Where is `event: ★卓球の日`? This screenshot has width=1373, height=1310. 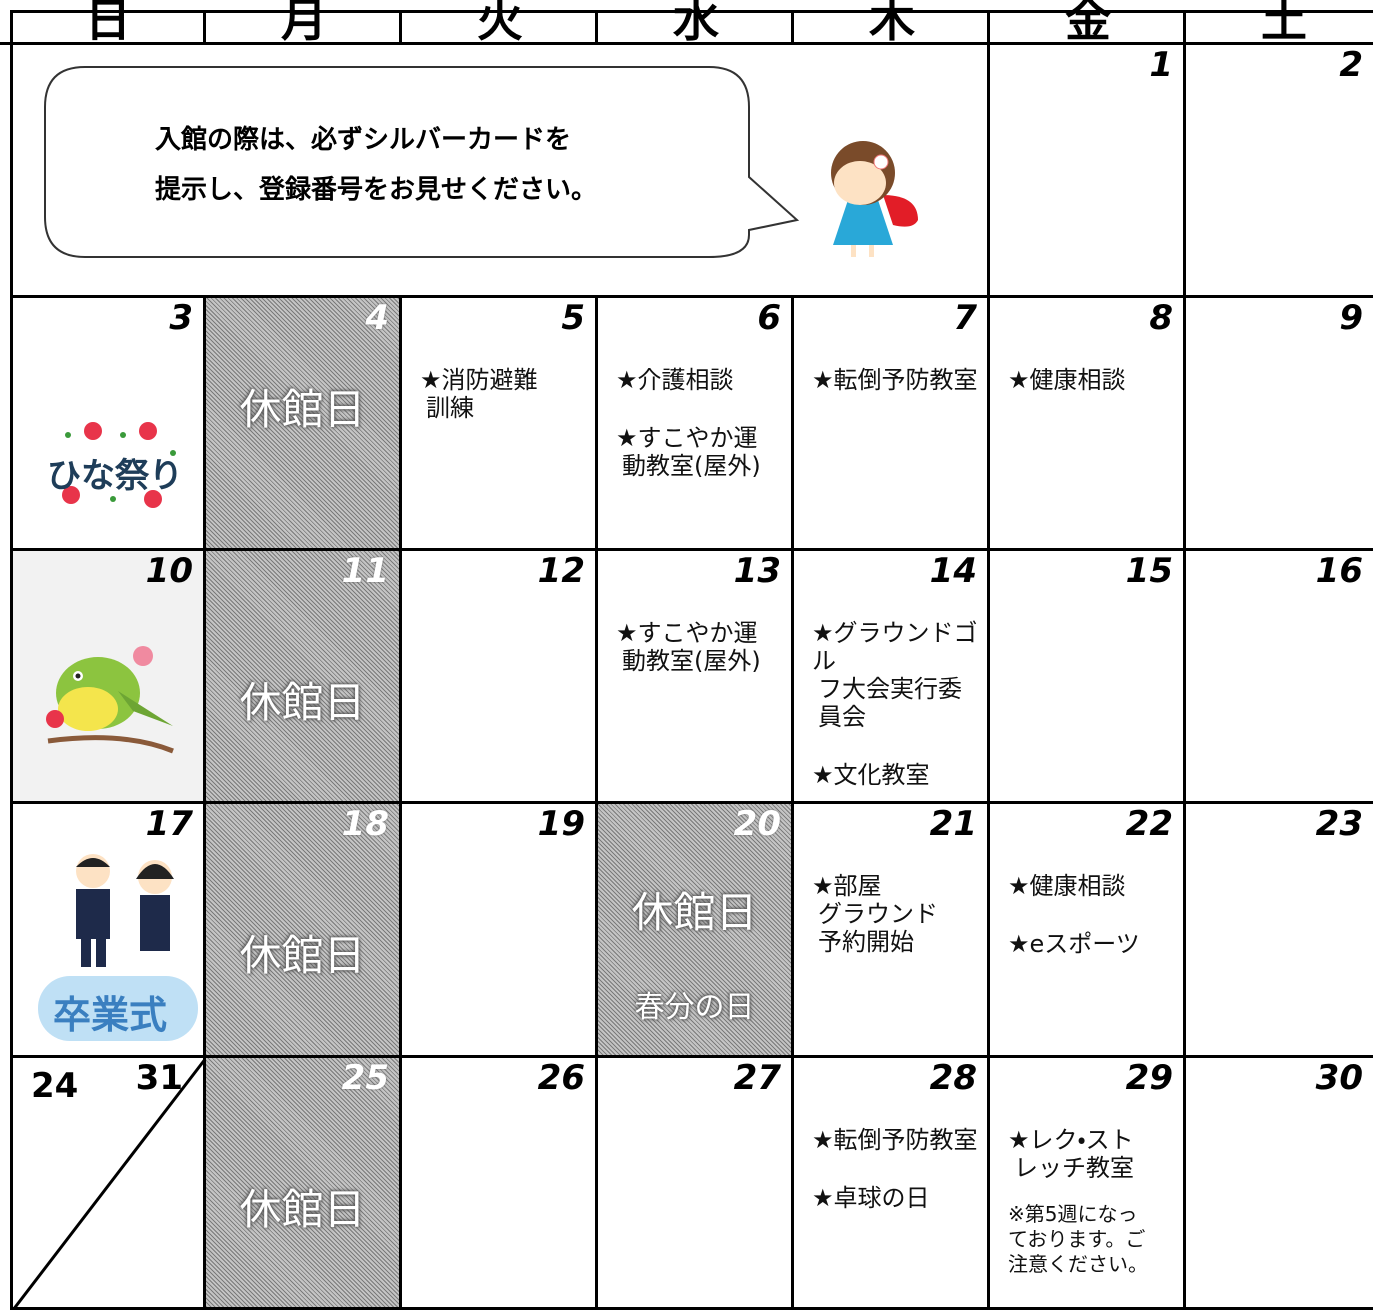
event: ★卓球の日 is located at coordinates (896, 1198).